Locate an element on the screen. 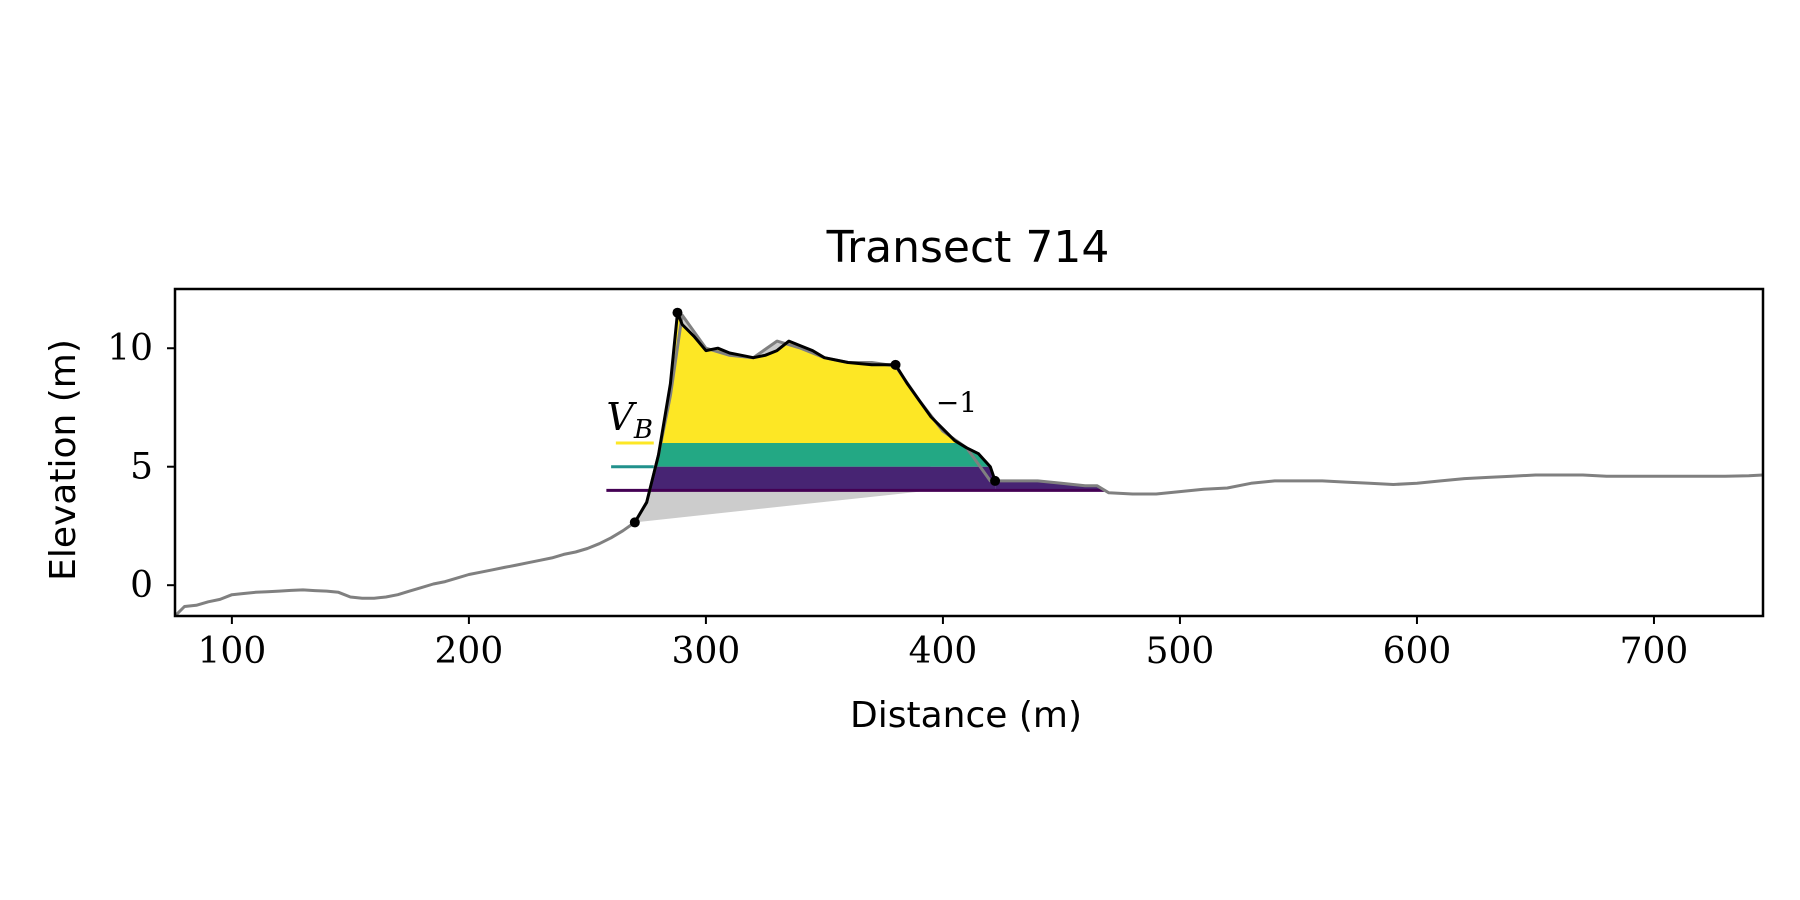 The image size is (1800, 900). slope-annotation: −1 is located at coordinates (956, 402).